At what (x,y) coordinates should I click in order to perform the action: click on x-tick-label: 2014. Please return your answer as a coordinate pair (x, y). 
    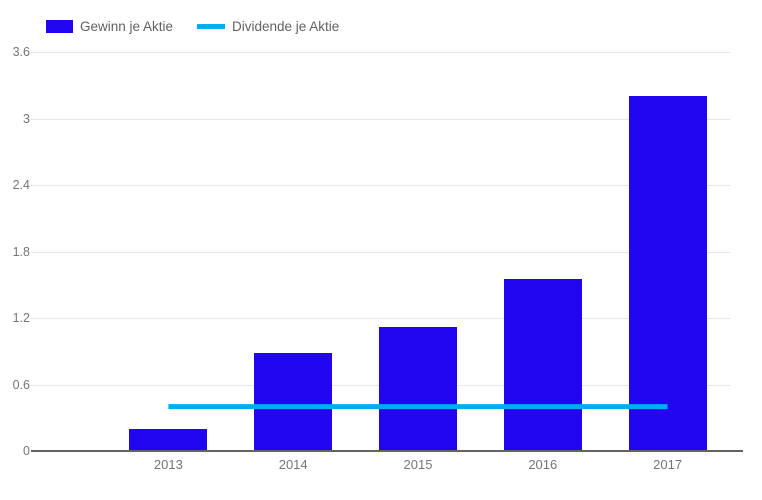
    Looking at the image, I should click on (293, 464).